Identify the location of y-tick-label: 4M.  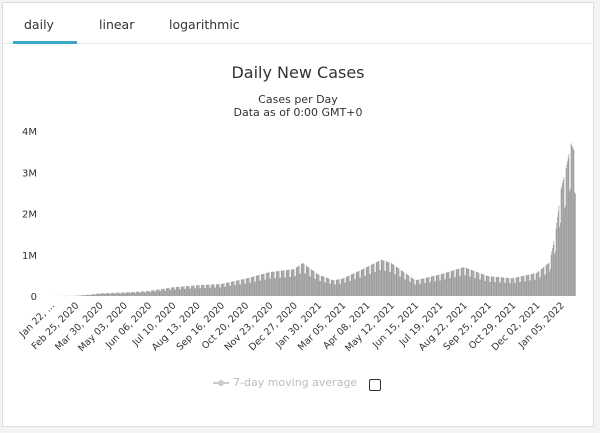
(29, 132).